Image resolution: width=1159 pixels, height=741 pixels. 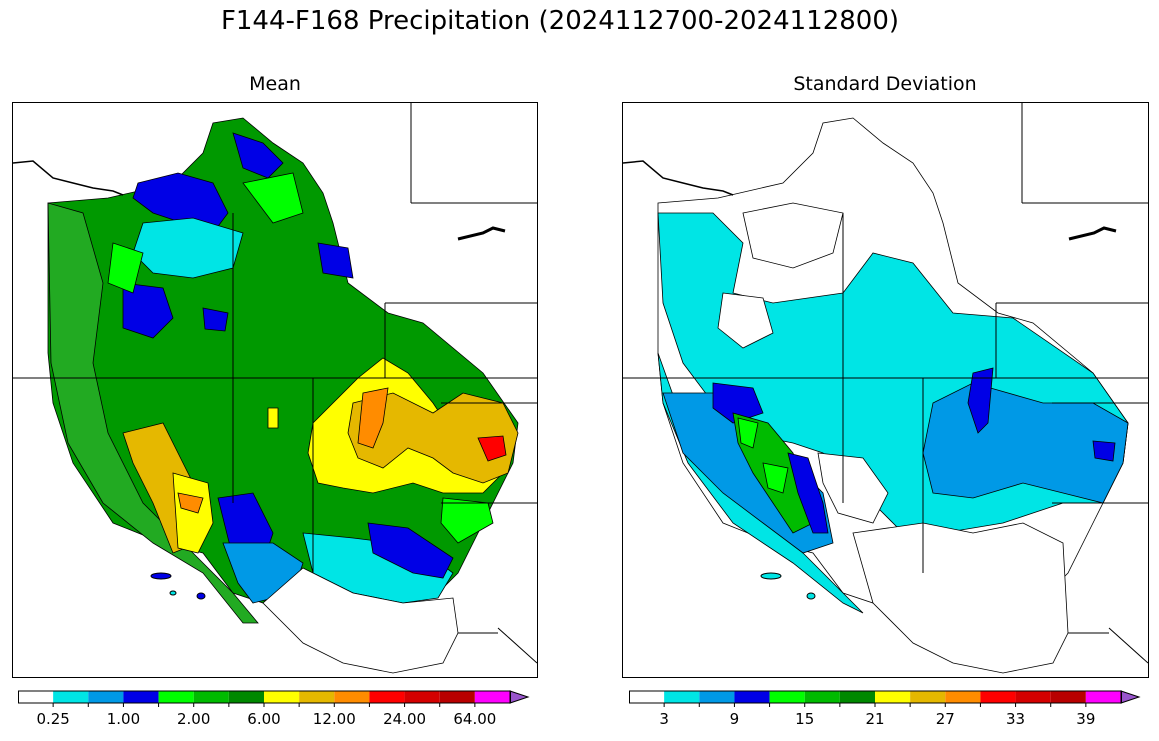 What do you see at coordinates (68, 178) in the screenshot?
I see `mean-coastline-north` at bounding box center [68, 178].